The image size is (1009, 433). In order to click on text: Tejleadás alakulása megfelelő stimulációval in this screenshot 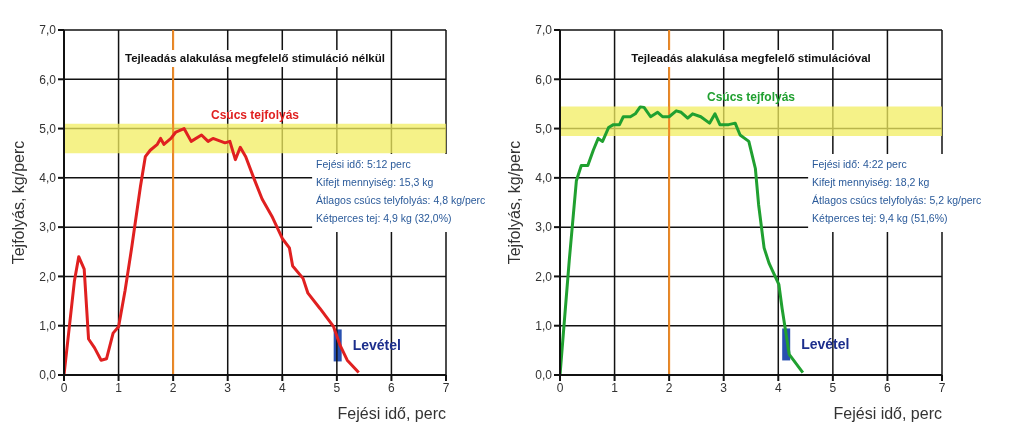, I will do `click(751, 58)`.